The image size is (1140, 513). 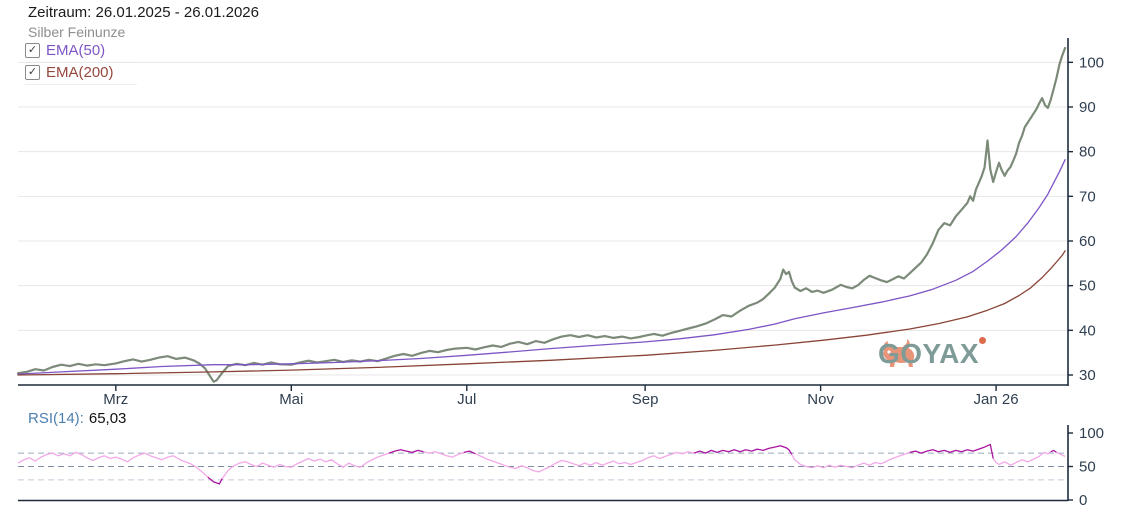 I want to click on y-tick-label: 30, so click(x=1087, y=375).